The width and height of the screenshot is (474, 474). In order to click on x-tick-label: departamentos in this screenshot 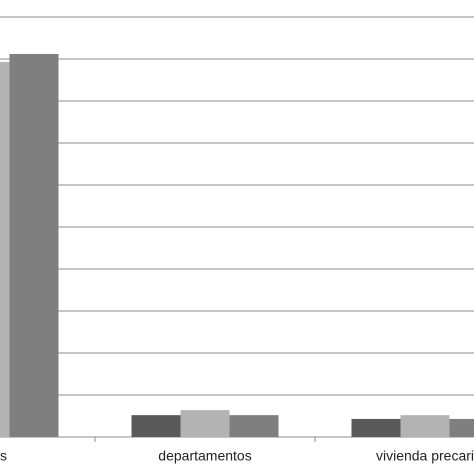, I will do `click(204, 456)`.